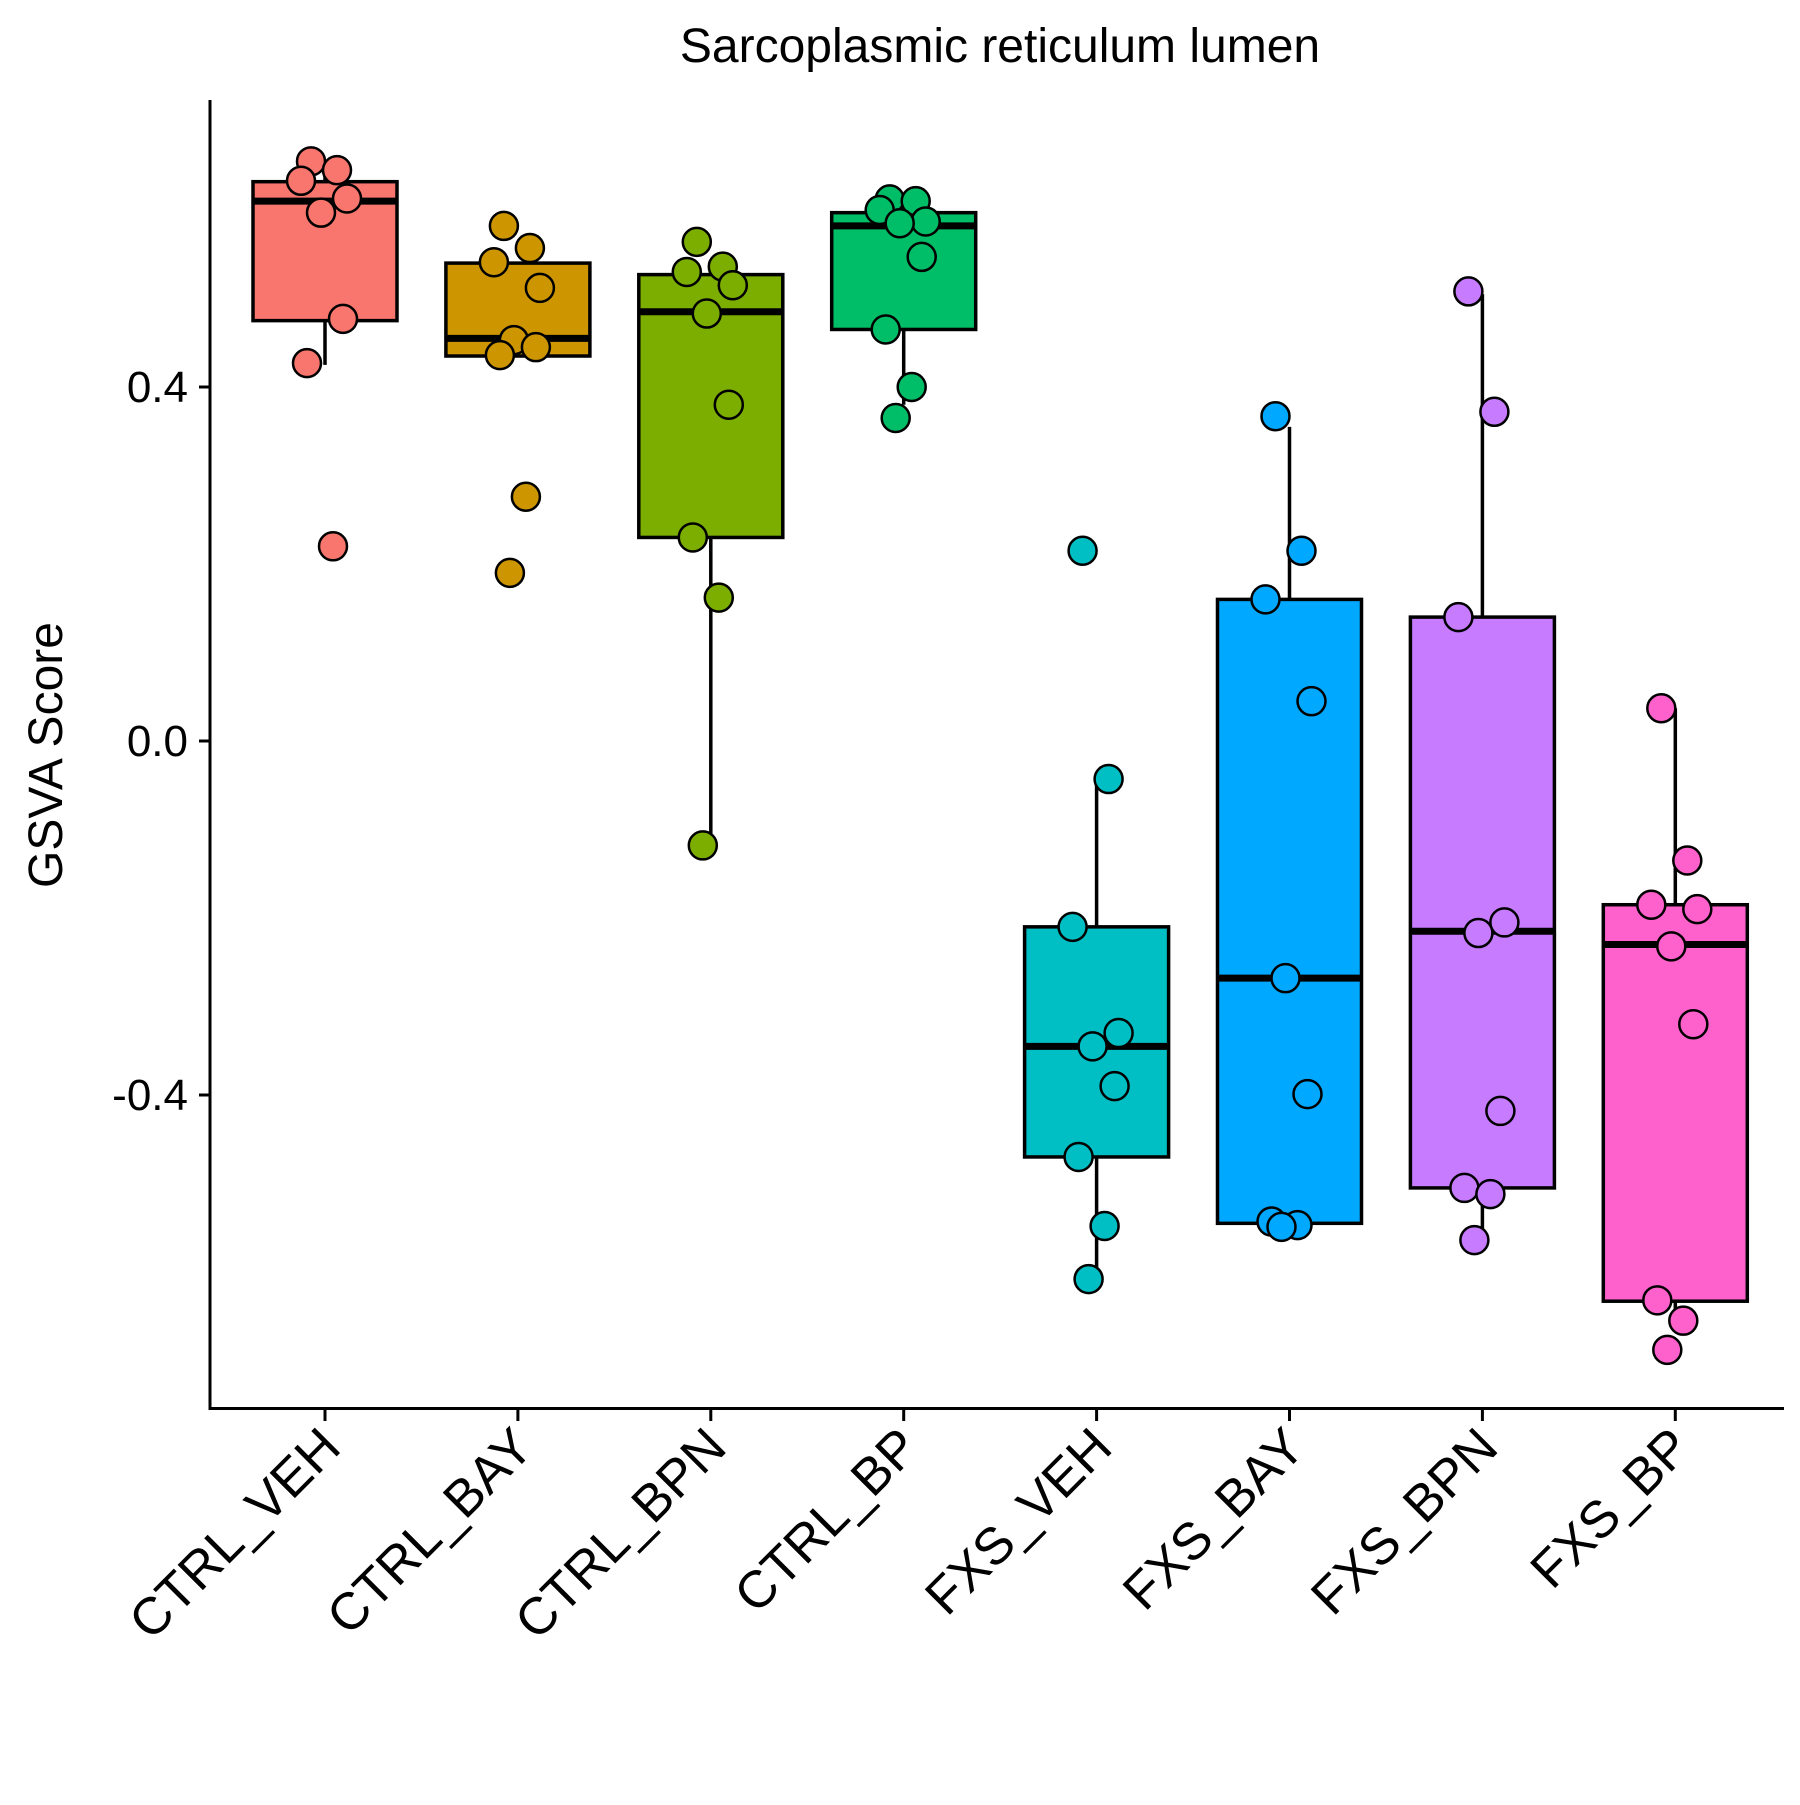 Image resolution: width=1800 pixels, height=1805 pixels. What do you see at coordinates (1611, 1508) in the screenshot?
I see `x-tick-label: FXS_BP` at bounding box center [1611, 1508].